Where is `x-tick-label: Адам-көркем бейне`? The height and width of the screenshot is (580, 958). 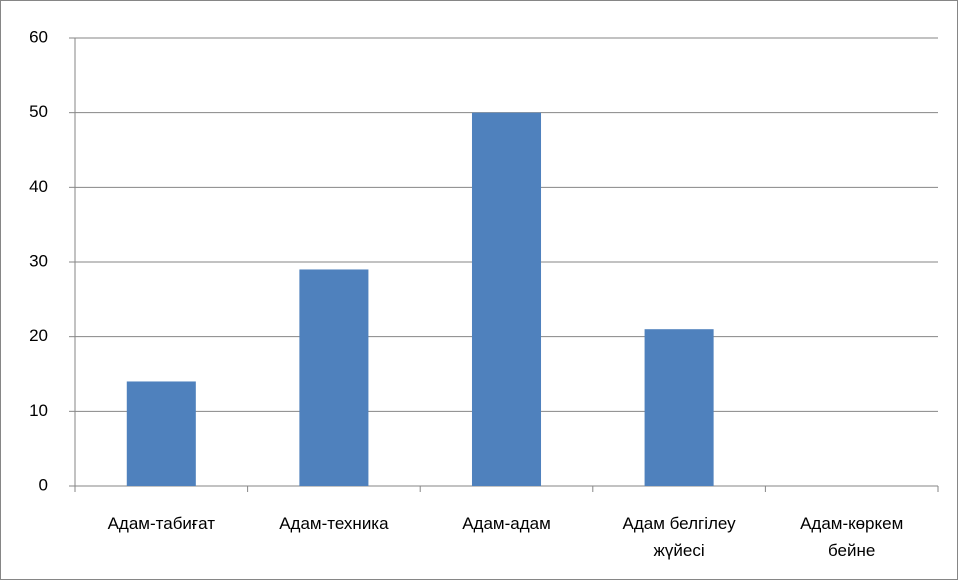 x-tick-label: Адам-көркем бейне is located at coordinates (852, 537).